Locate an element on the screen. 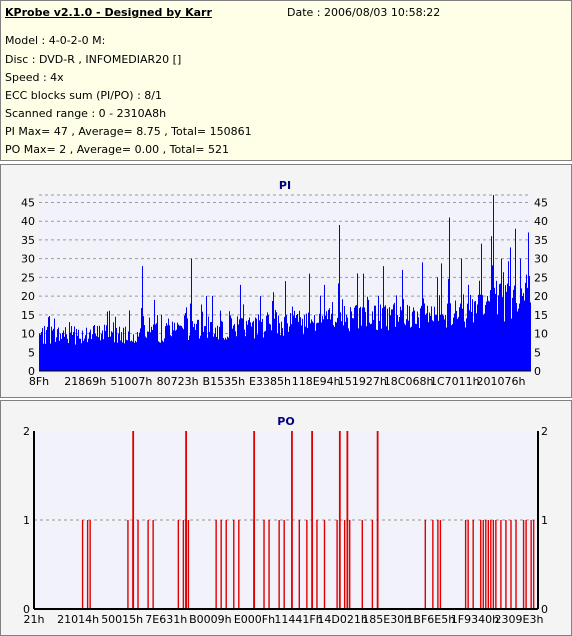  ecc-line: ECC blocks sum (PI/PO) : 8/1 is located at coordinates (83, 95).